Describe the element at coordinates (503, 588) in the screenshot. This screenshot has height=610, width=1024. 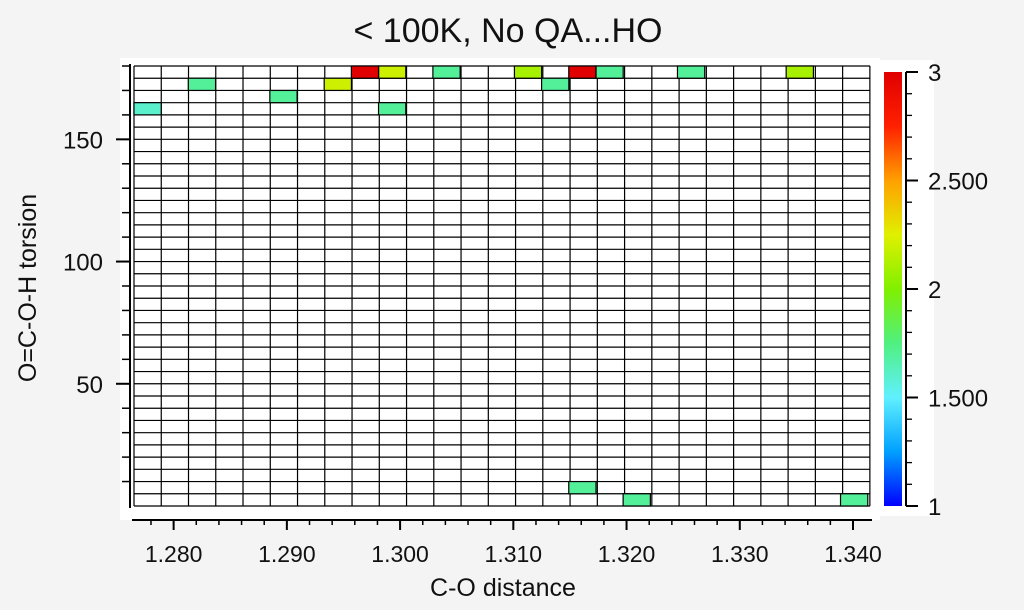
I see `x-axis-label: C-O distance` at that location.